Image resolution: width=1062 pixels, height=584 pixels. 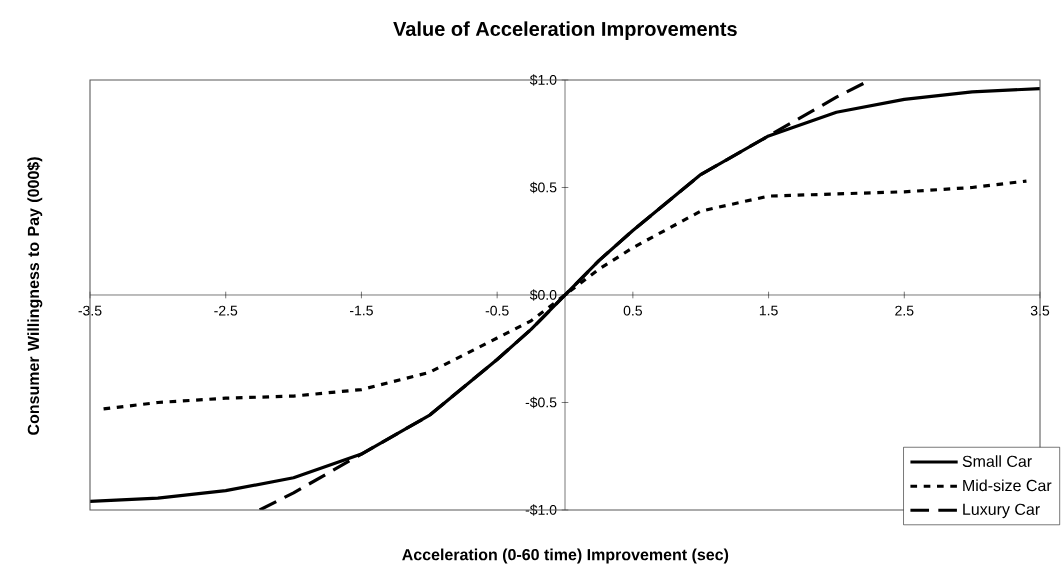 I want to click on y-tick-label: -$1.0, so click(x=541, y=510).